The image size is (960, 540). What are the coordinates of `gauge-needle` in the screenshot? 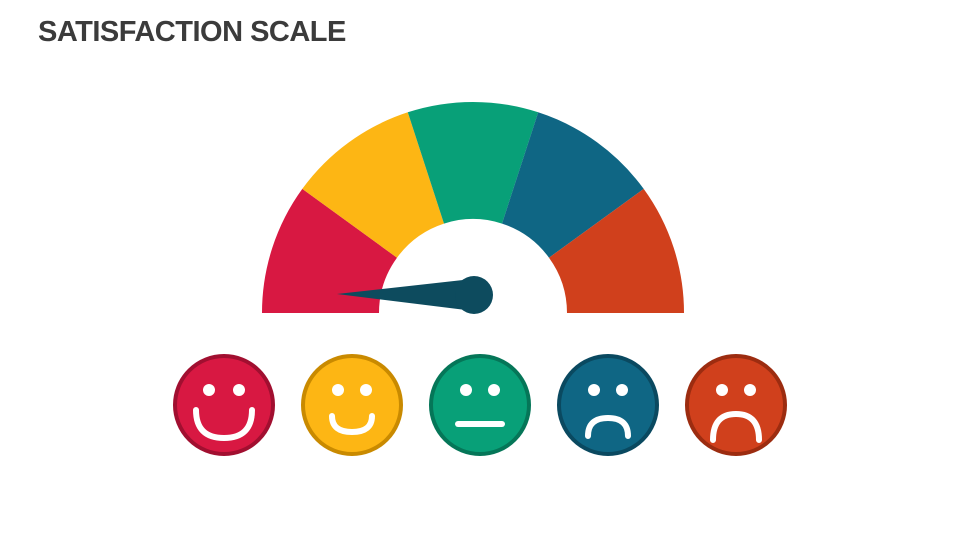 It's located at (415, 295).